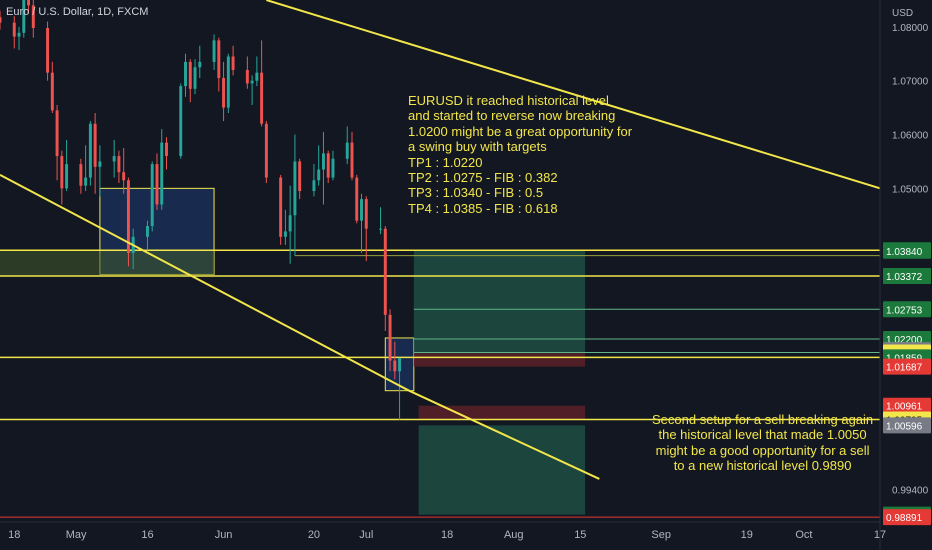 The height and width of the screenshot is (550, 932). What do you see at coordinates (910, 136) in the screenshot?
I see `price-tick-label: 1.06000` at bounding box center [910, 136].